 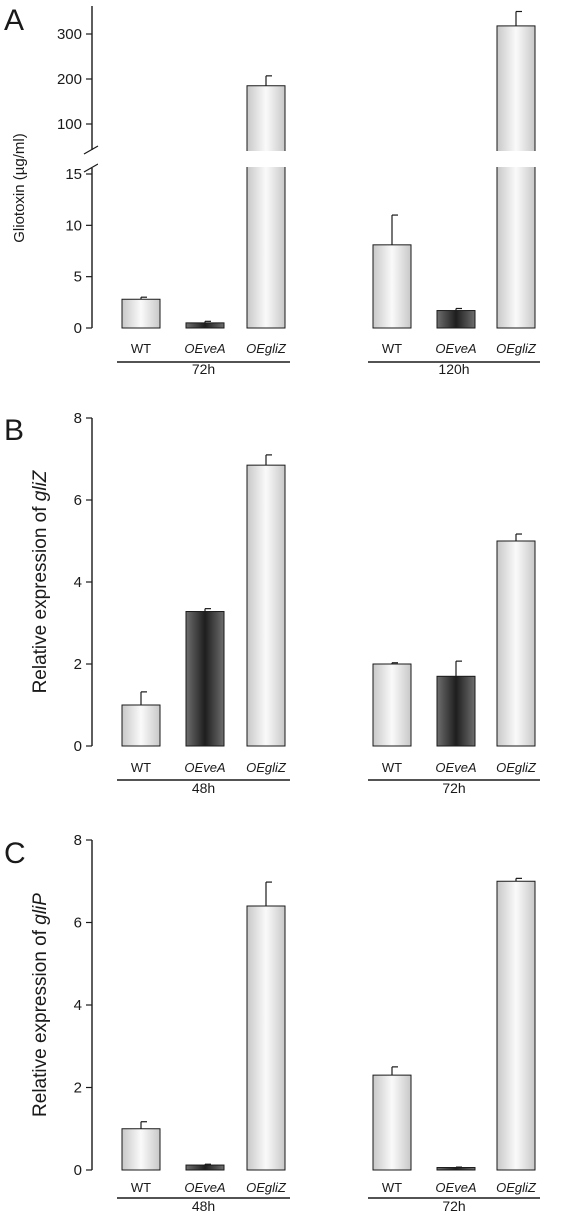 What do you see at coordinates (40, 581) in the screenshot?
I see `y-axis-label: Relative expression of gliZ` at bounding box center [40, 581].